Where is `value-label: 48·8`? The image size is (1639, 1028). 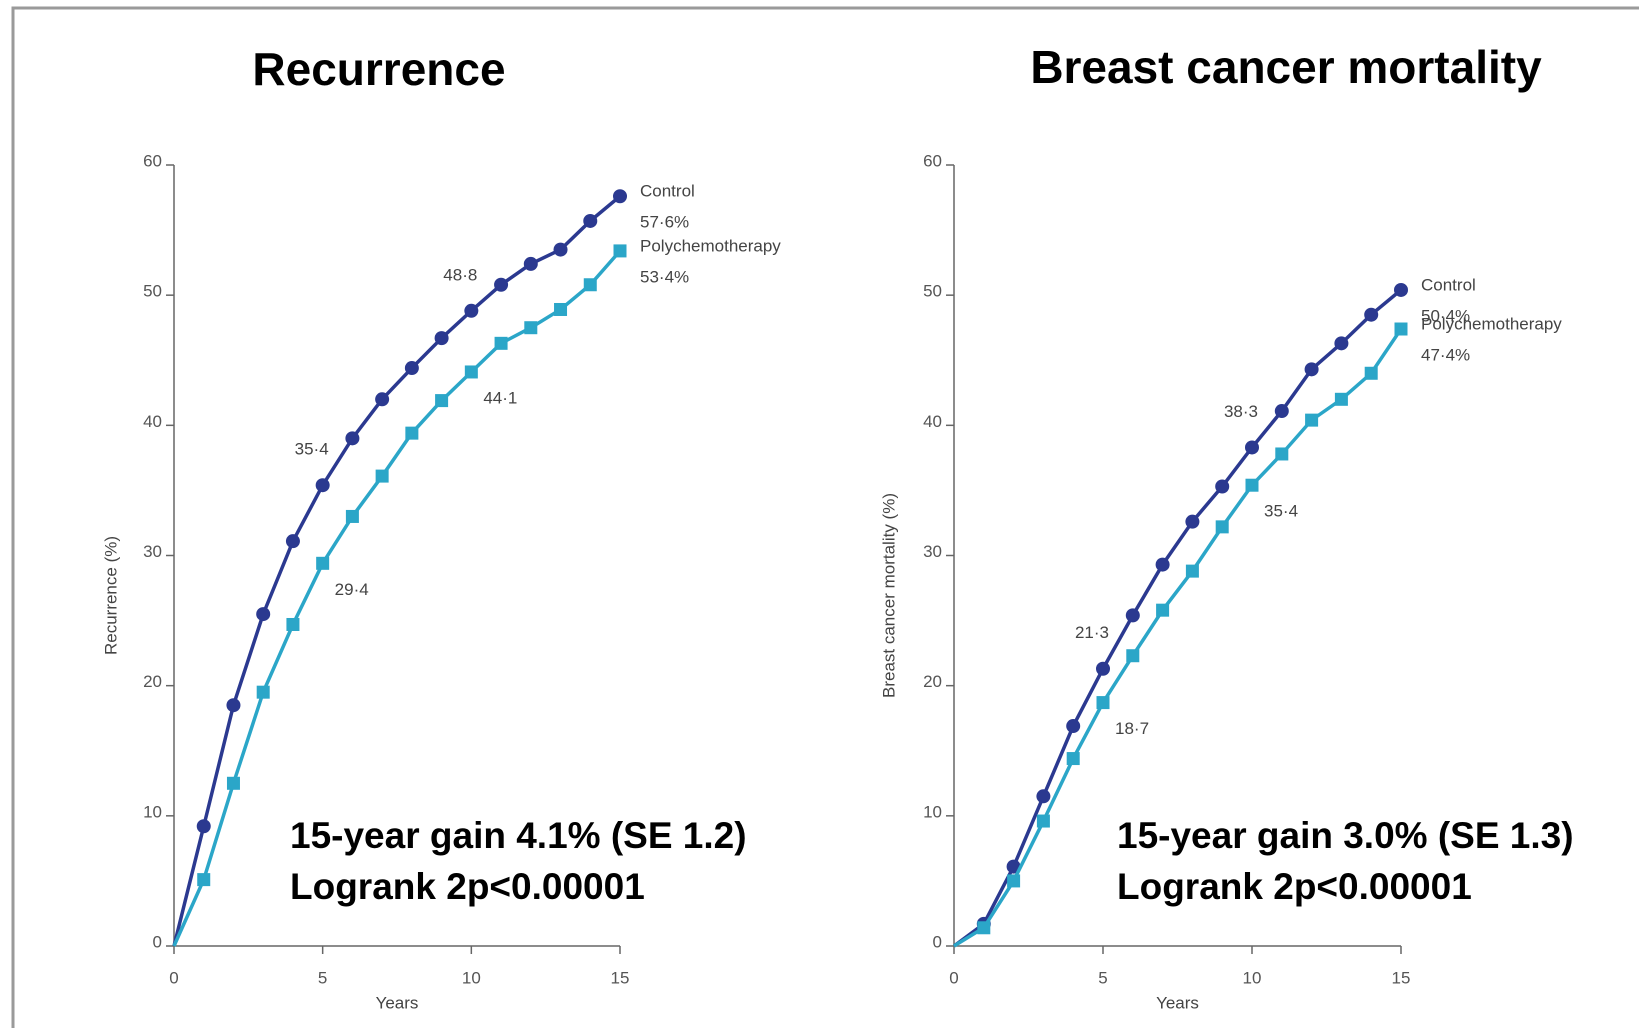
value-label: 48·8 is located at coordinates (460, 274).